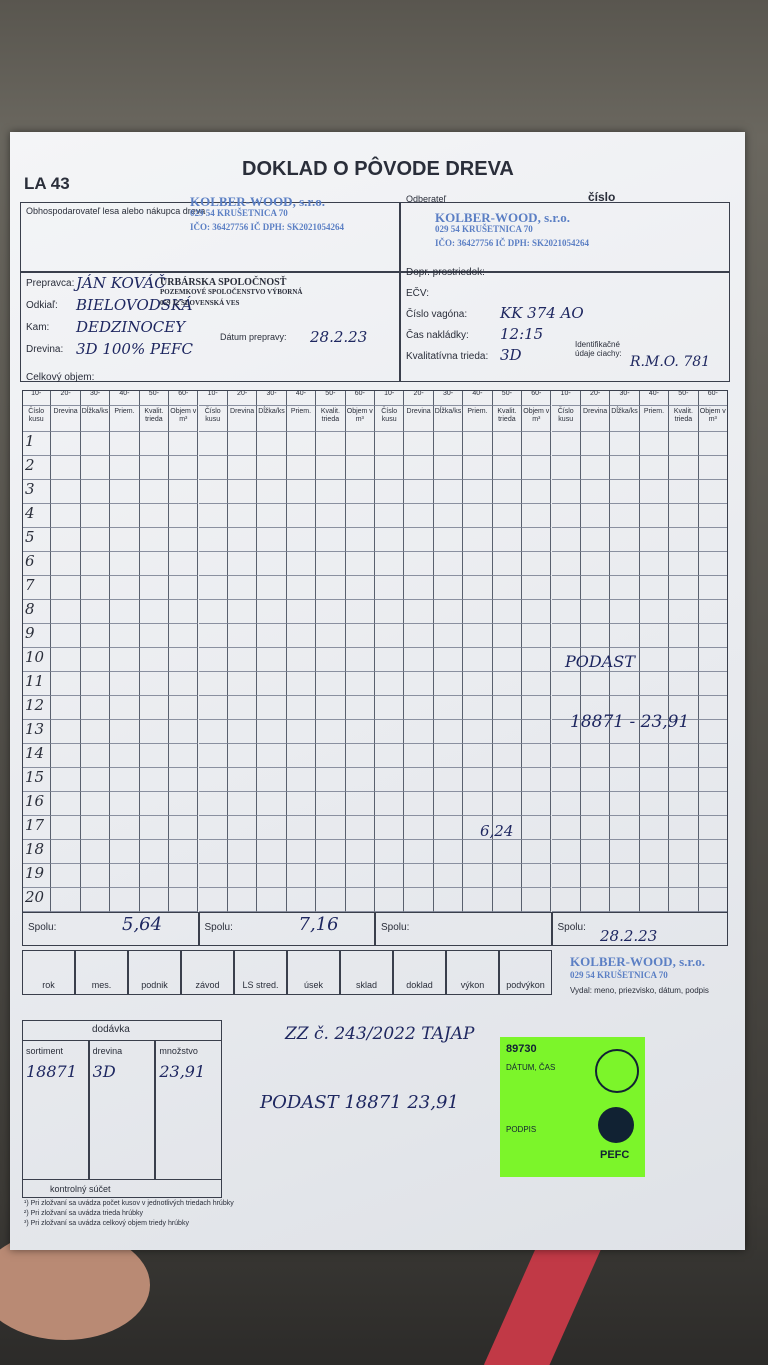 The image size is (768, 1365). I want to click on diameter-group: 50-, so click(154, 398).